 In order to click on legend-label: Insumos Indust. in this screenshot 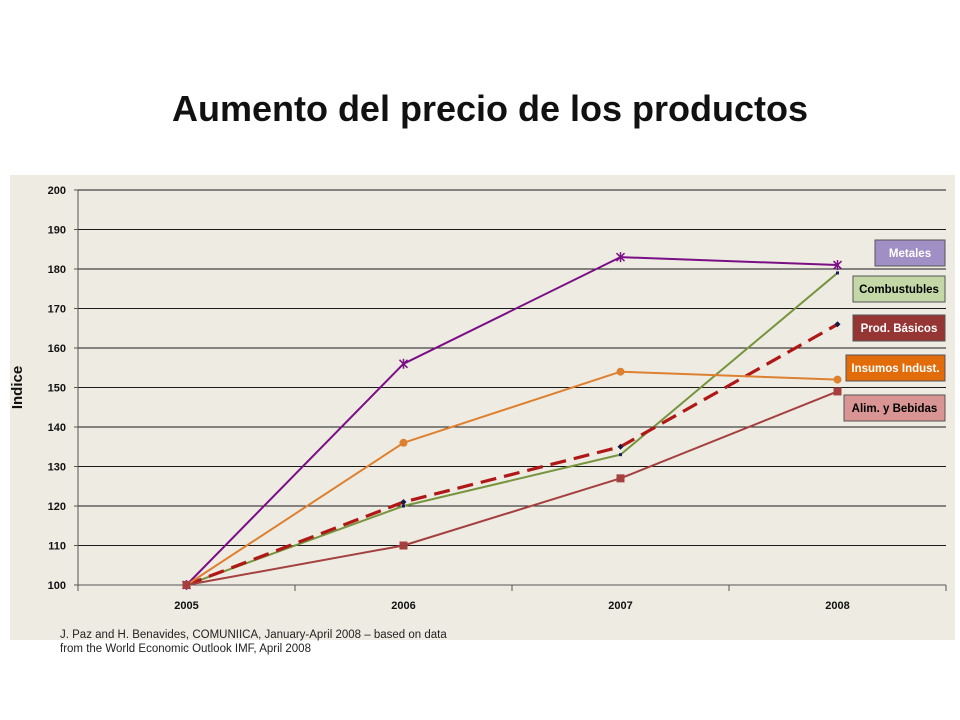, I will do `click(895, 369)`.